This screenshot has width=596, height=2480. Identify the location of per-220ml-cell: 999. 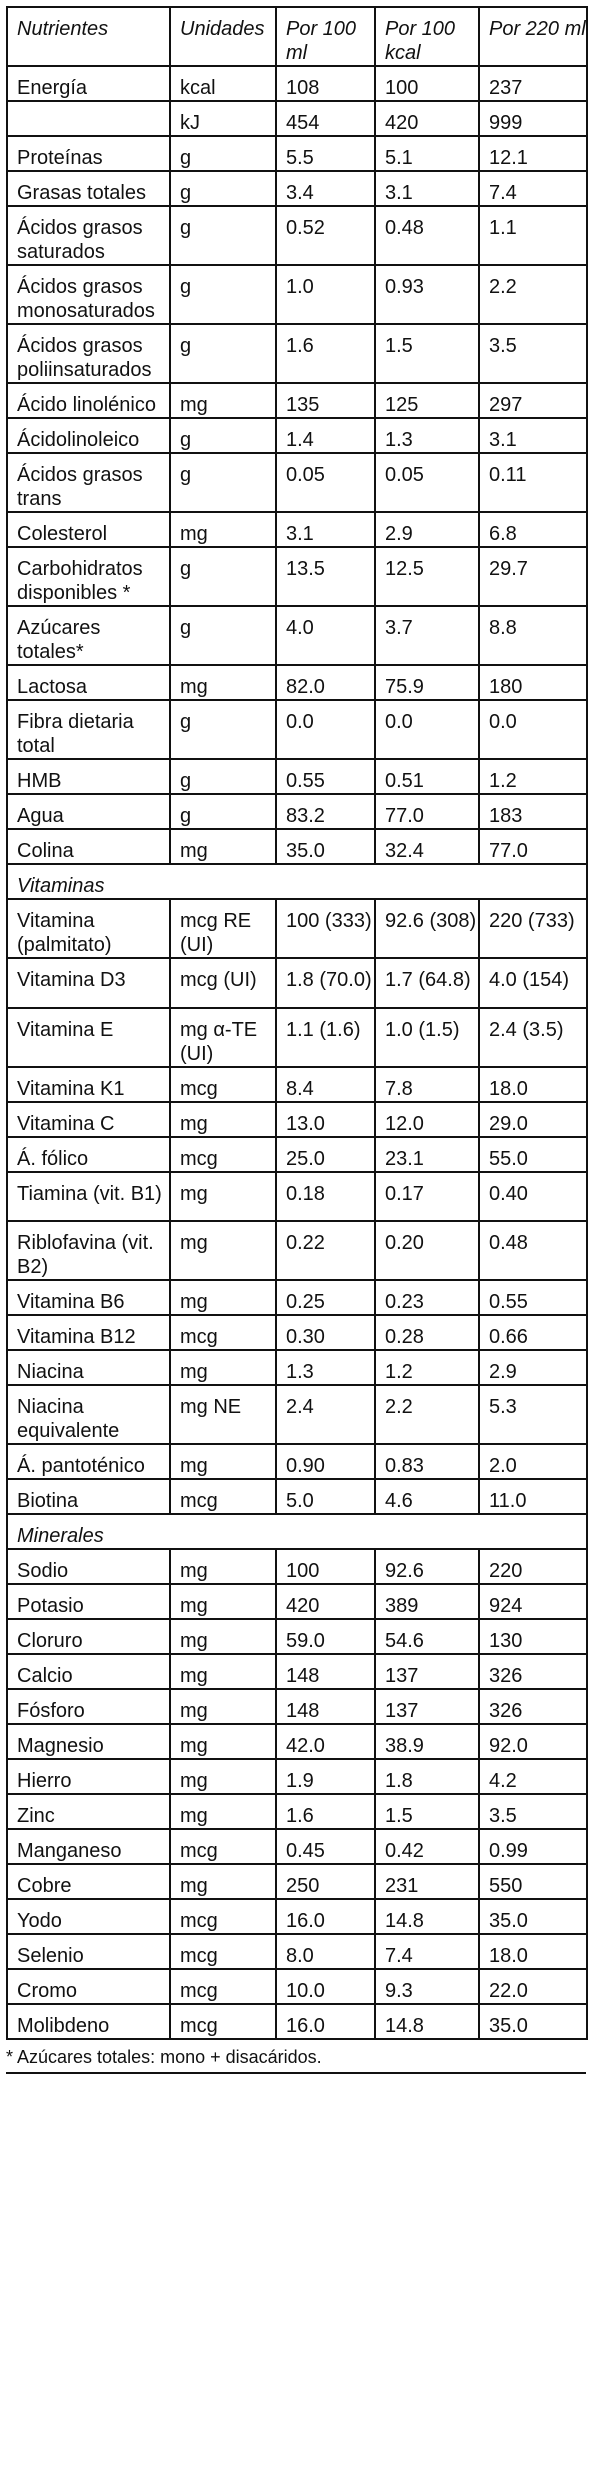
(533, 118).